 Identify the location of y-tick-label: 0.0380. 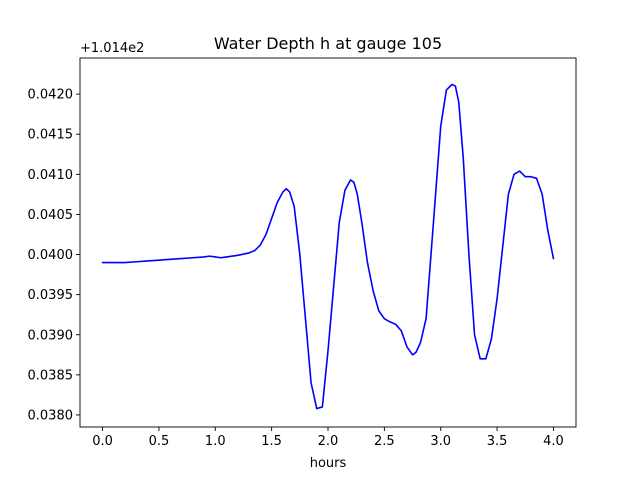
(51, 415).